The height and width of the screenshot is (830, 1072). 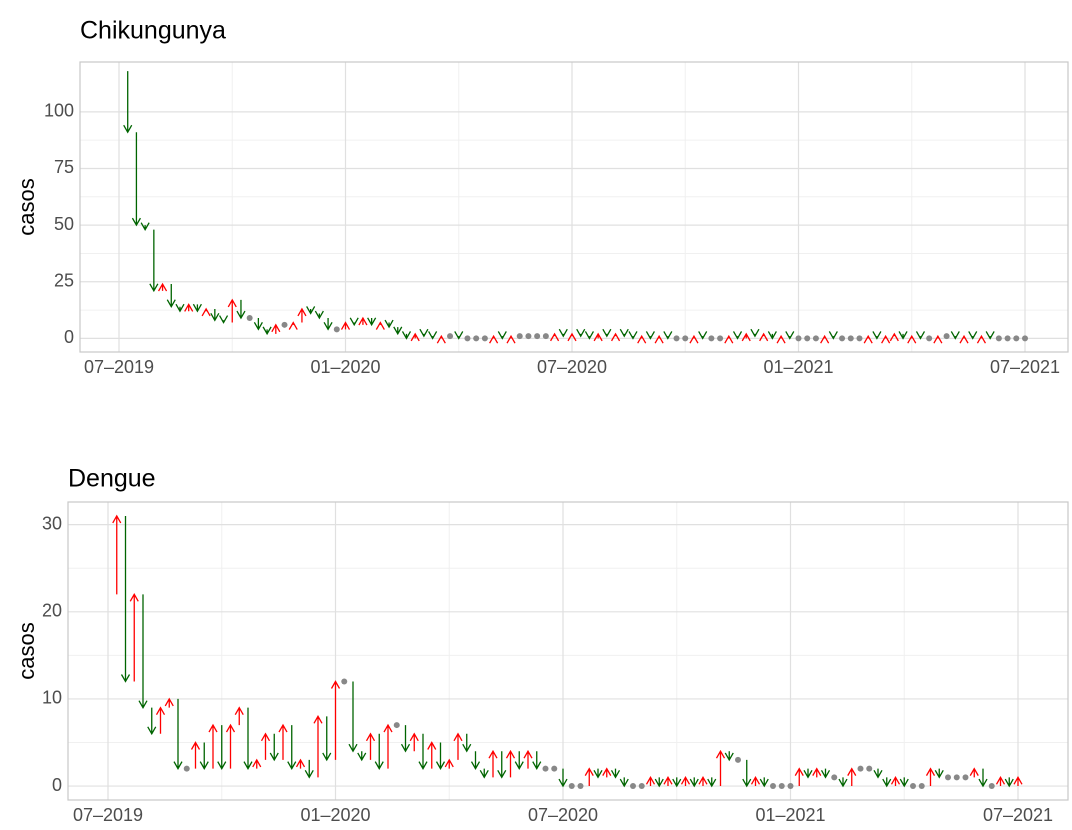 What do you see at coordinates (52, 698) in the screenshot?
I see `y-tick-label: 10` at bounding box center [52, 698].